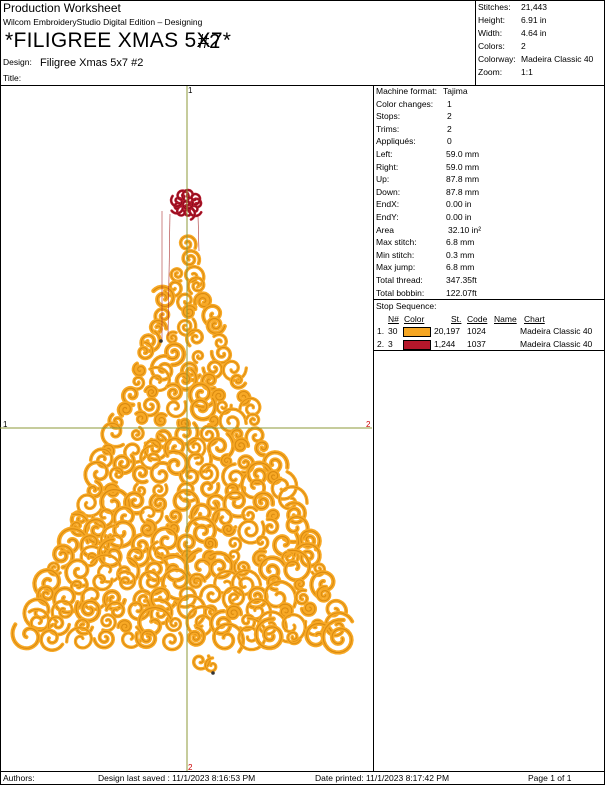  Describe the element at coordinates (400, 292) in the screenshot. I see `detail-label: Total bobbin:` at that location.